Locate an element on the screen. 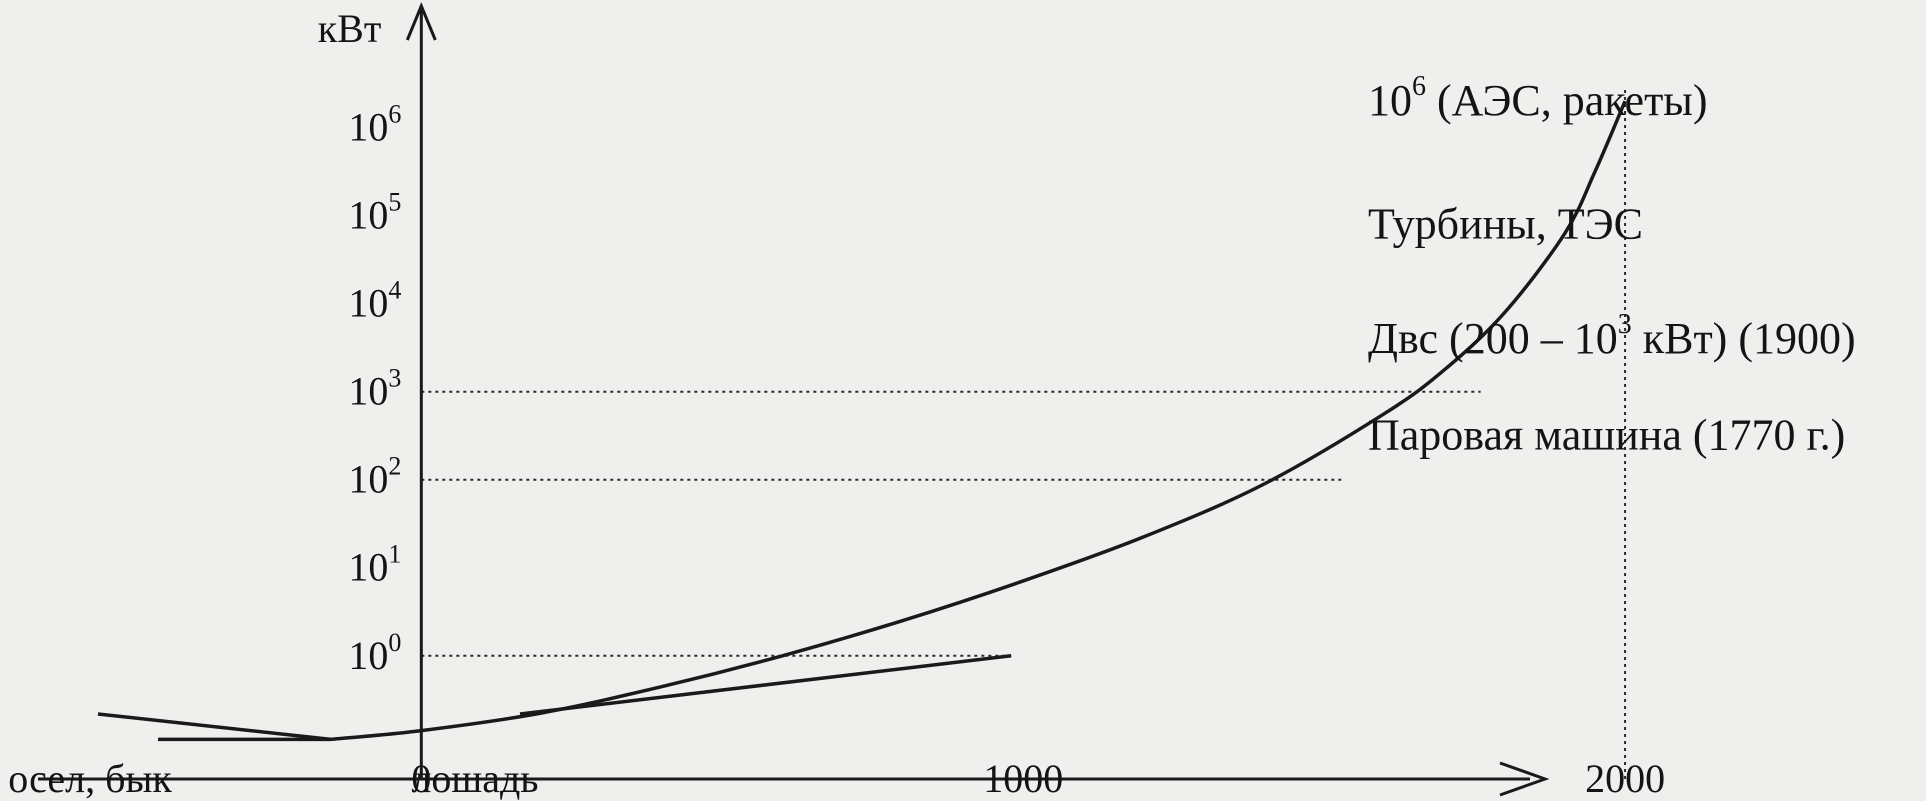  annotation-ice: Двс (200 – 103 кВт) (1900) is located at coordinates (1612, 336).